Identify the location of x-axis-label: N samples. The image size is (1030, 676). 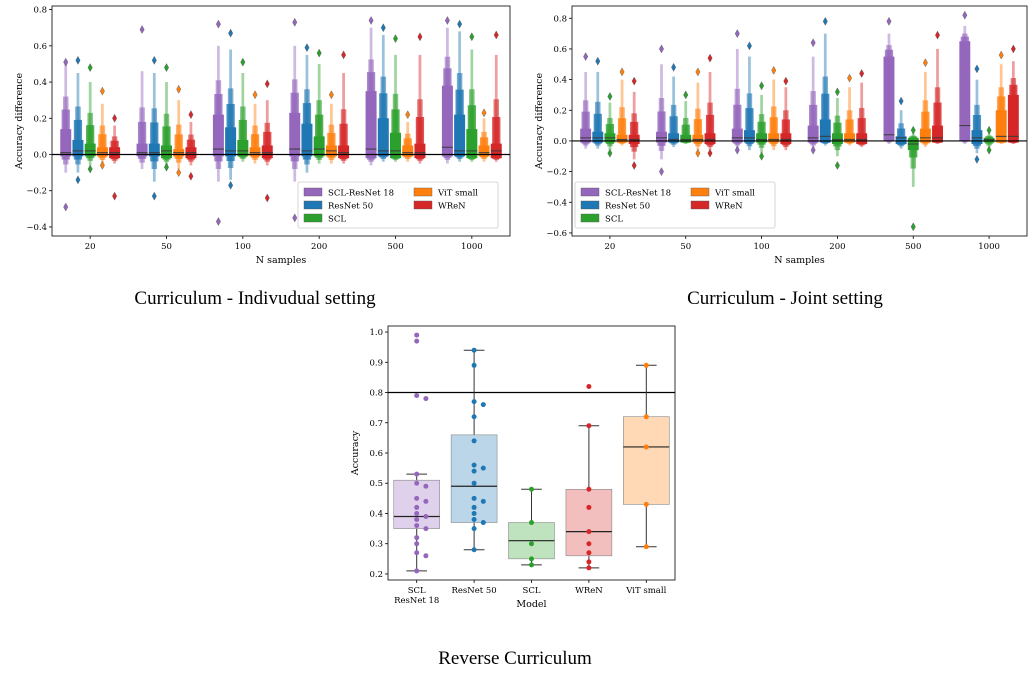
(281, 260).